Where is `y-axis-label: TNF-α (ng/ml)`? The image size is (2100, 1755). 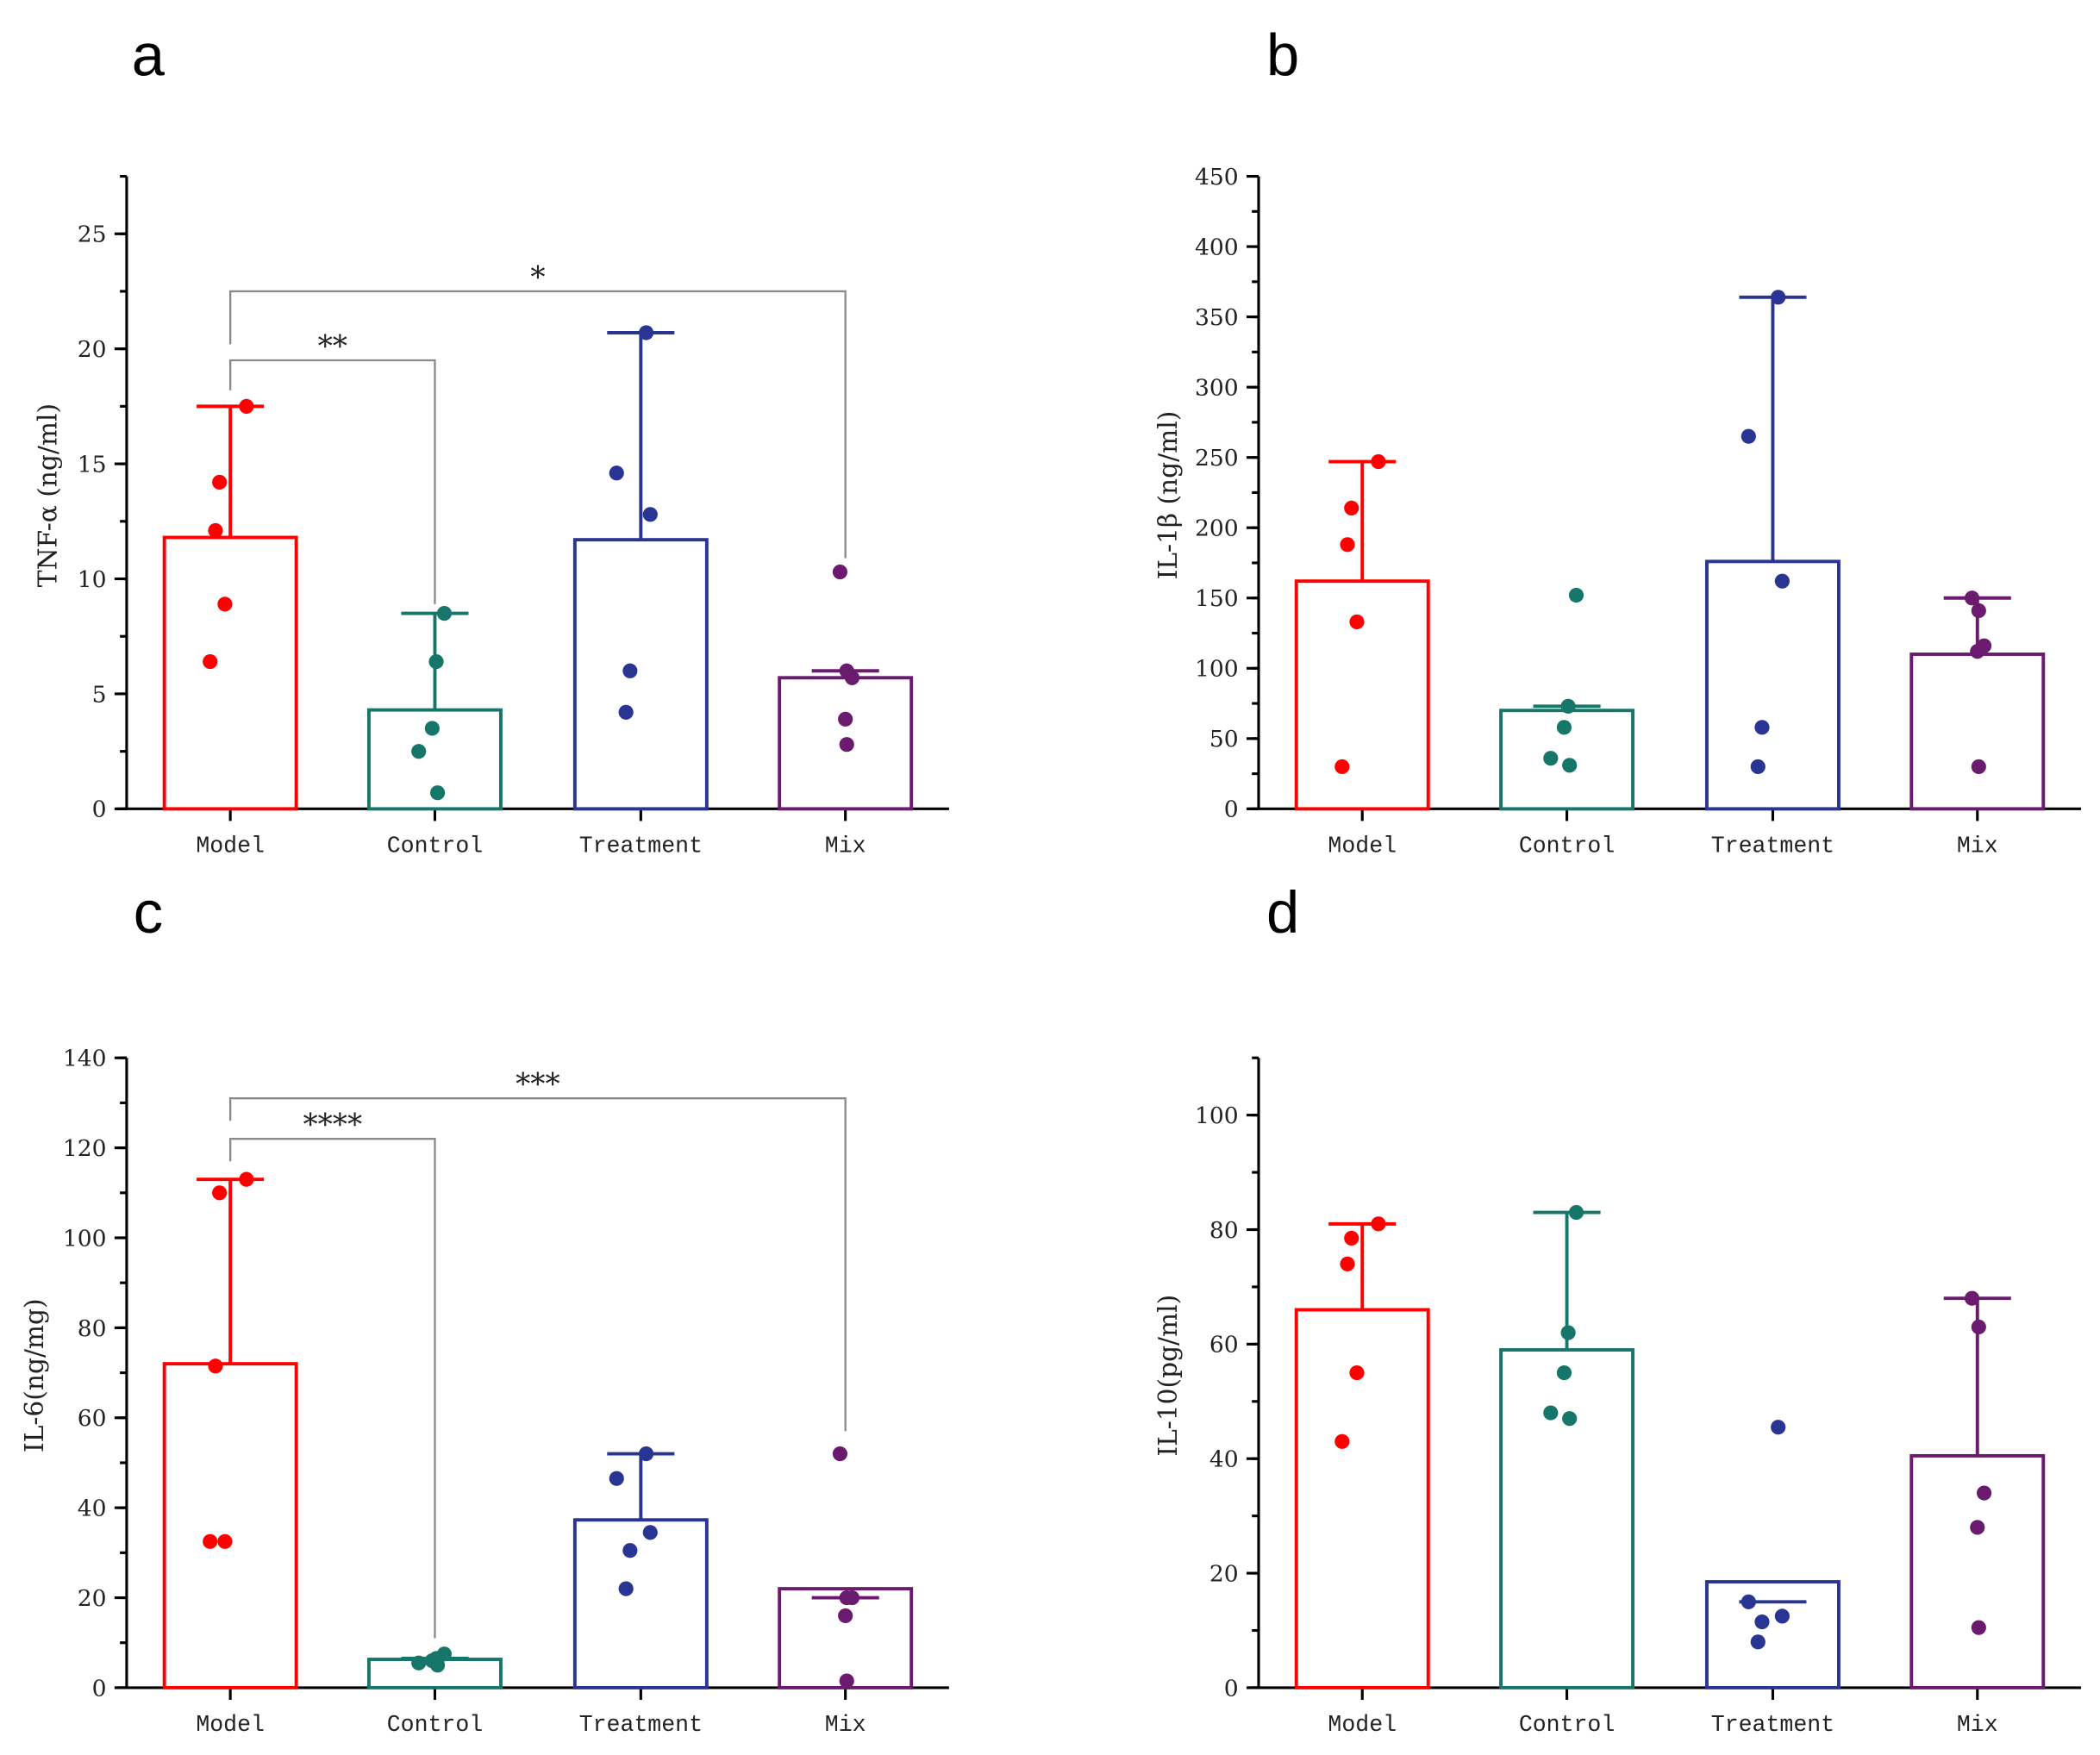 y-axis-label: TNF-α (ng/ml) is located at coordinates (48, 495).